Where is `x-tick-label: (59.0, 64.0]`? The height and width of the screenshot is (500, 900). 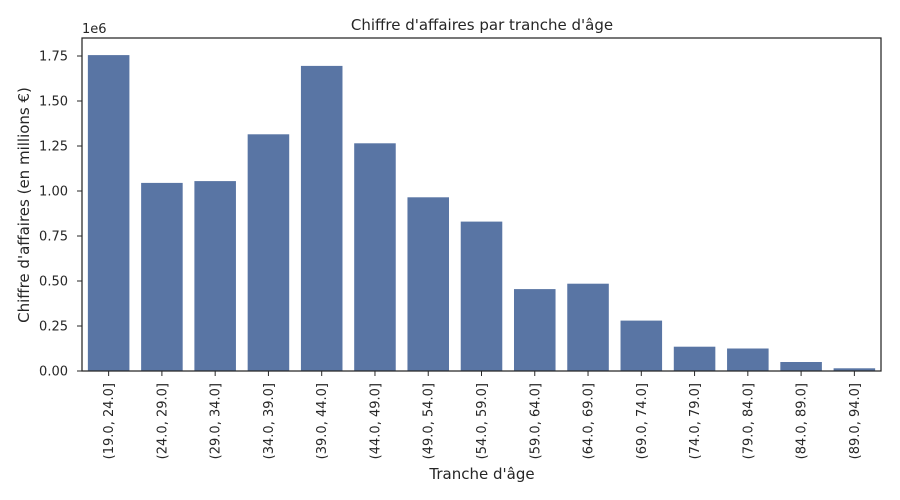
x-tick-label: (59.0, 64.0] is located at coordinates (535, 421).